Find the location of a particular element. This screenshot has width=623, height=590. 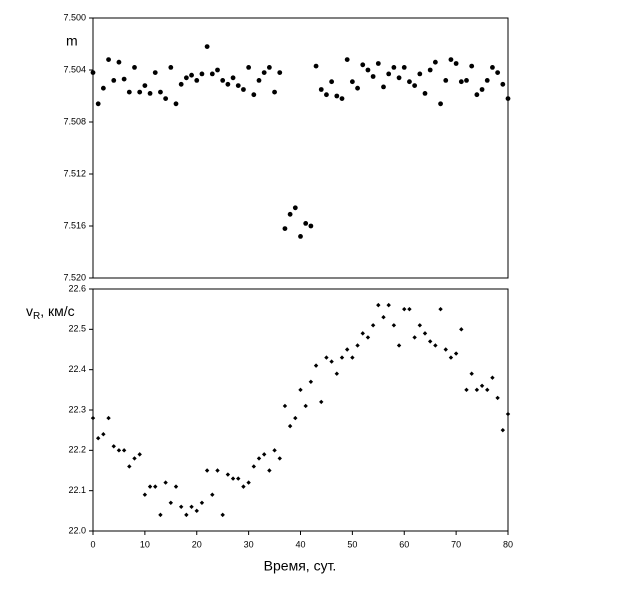

x-tick-label: 30 is located at coordinates (249, 544).